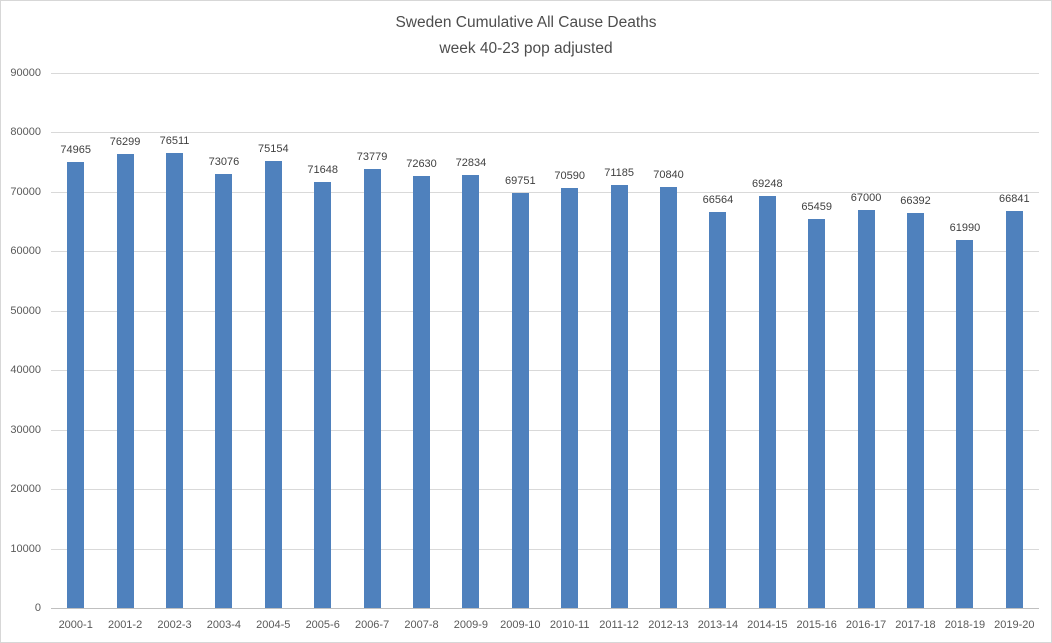 The width and height of the screenshot is (1052, 643). What do you see at coordinates (915, 625) in the screenshot?
I see `x-axis-label: 2017-18` at bounding box center [915, 625].